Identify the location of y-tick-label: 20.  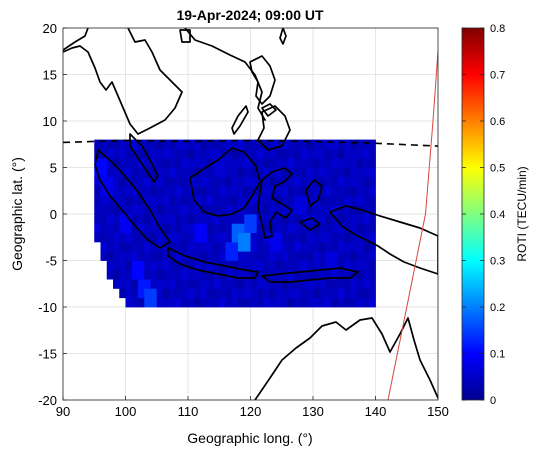
(50, 28).